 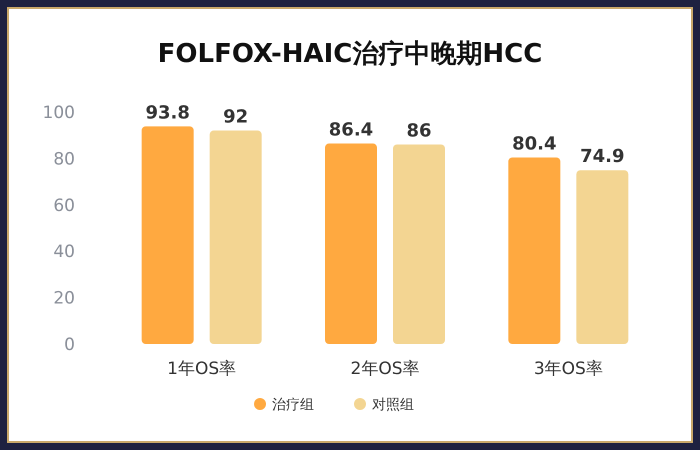 I want to click on y-tick-label: 40, so click(x=64, y=252).